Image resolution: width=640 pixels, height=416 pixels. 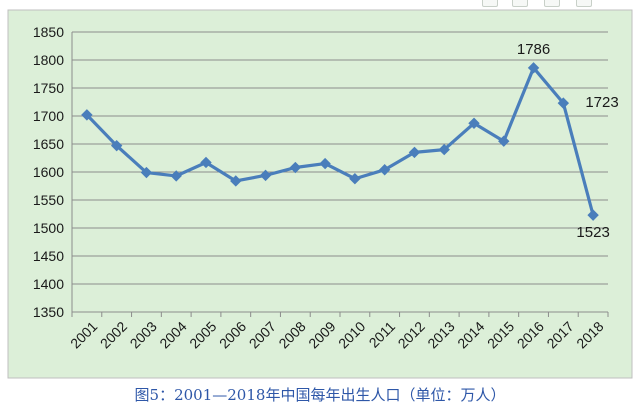 I want to click on y-tick-label: 1450, so click(x=48, y=256).